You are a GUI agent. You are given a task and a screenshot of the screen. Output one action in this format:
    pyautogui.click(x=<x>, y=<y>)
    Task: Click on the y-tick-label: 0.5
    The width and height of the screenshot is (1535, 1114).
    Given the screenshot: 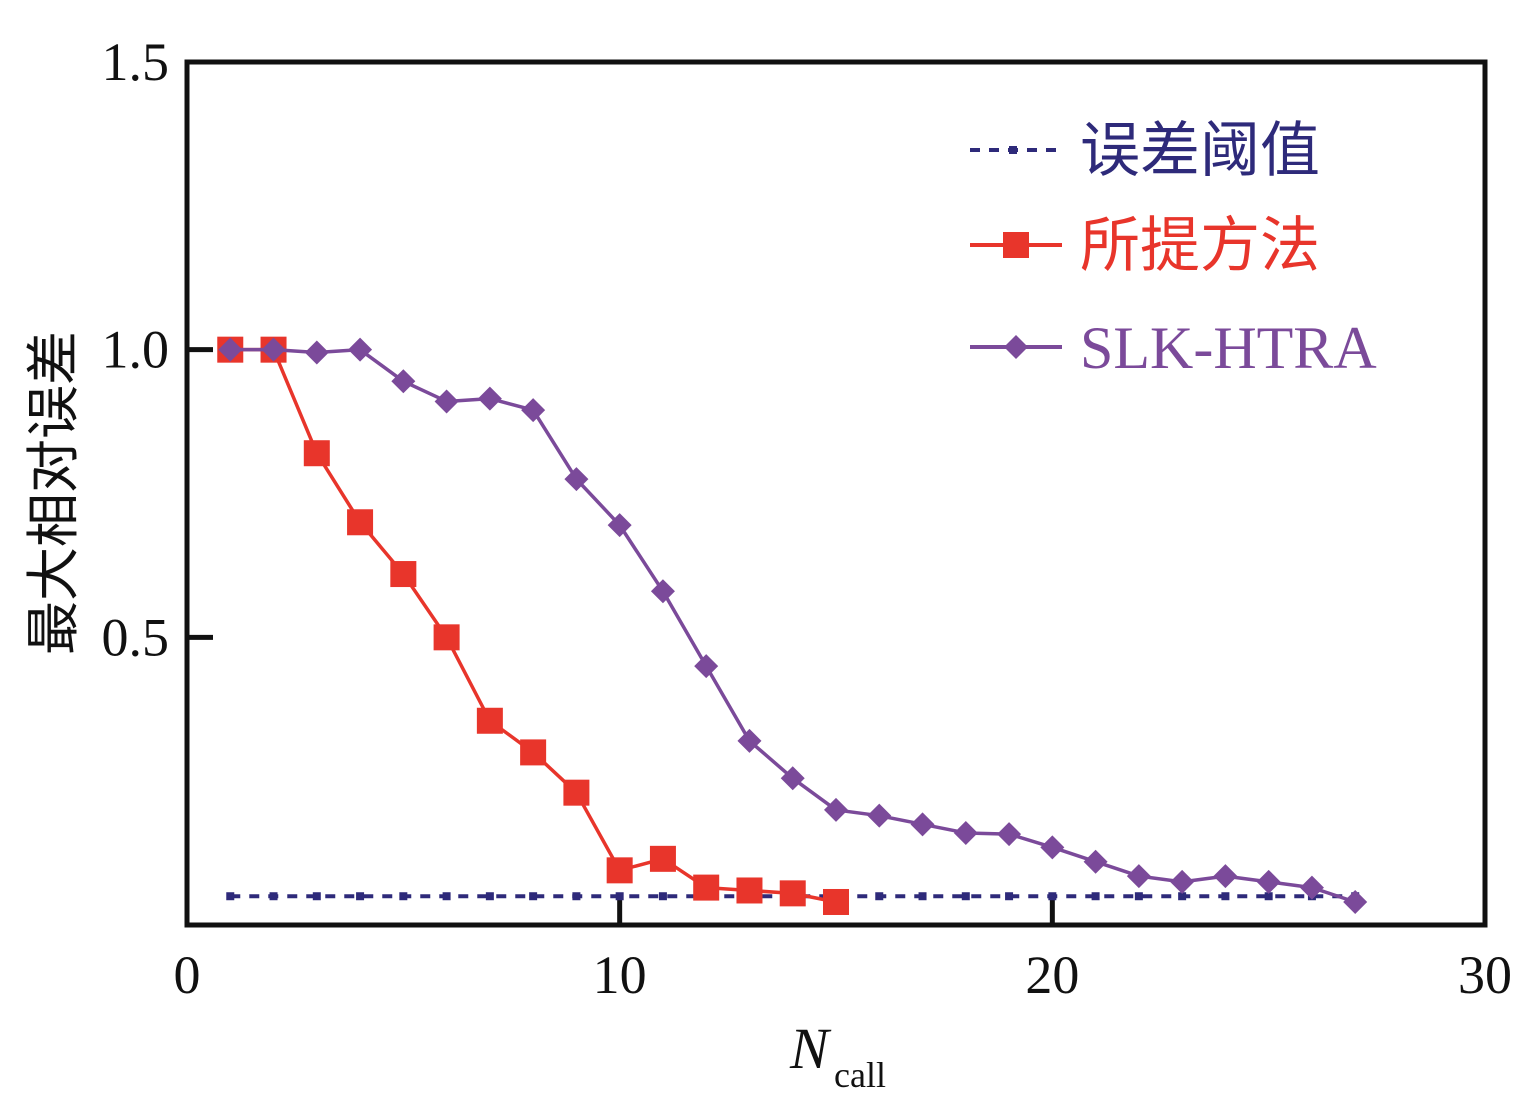 What is the action you would take?
    pyautogui.click(x=136, y=637)
    